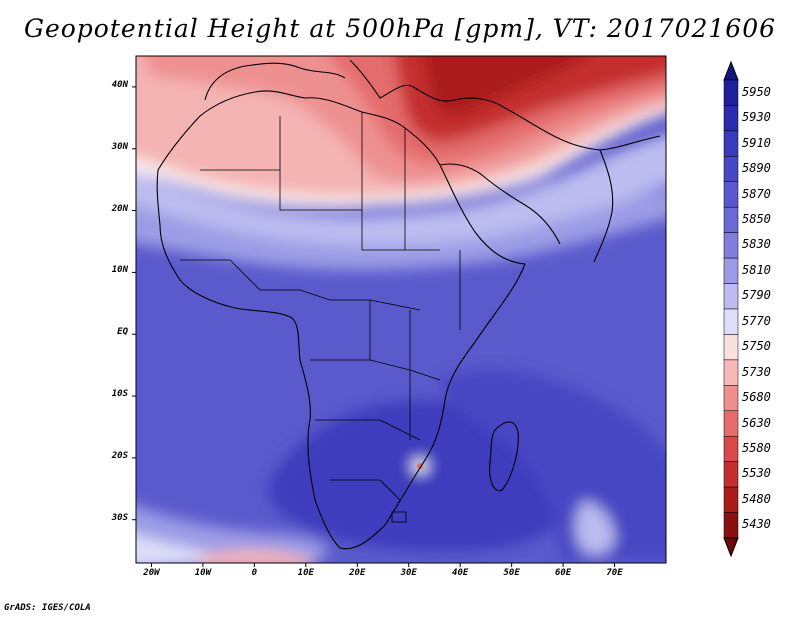 Image resolution: width=800 pixels, height=618 pixels. I want to click on lat-label: 20N, so click(119, 208).